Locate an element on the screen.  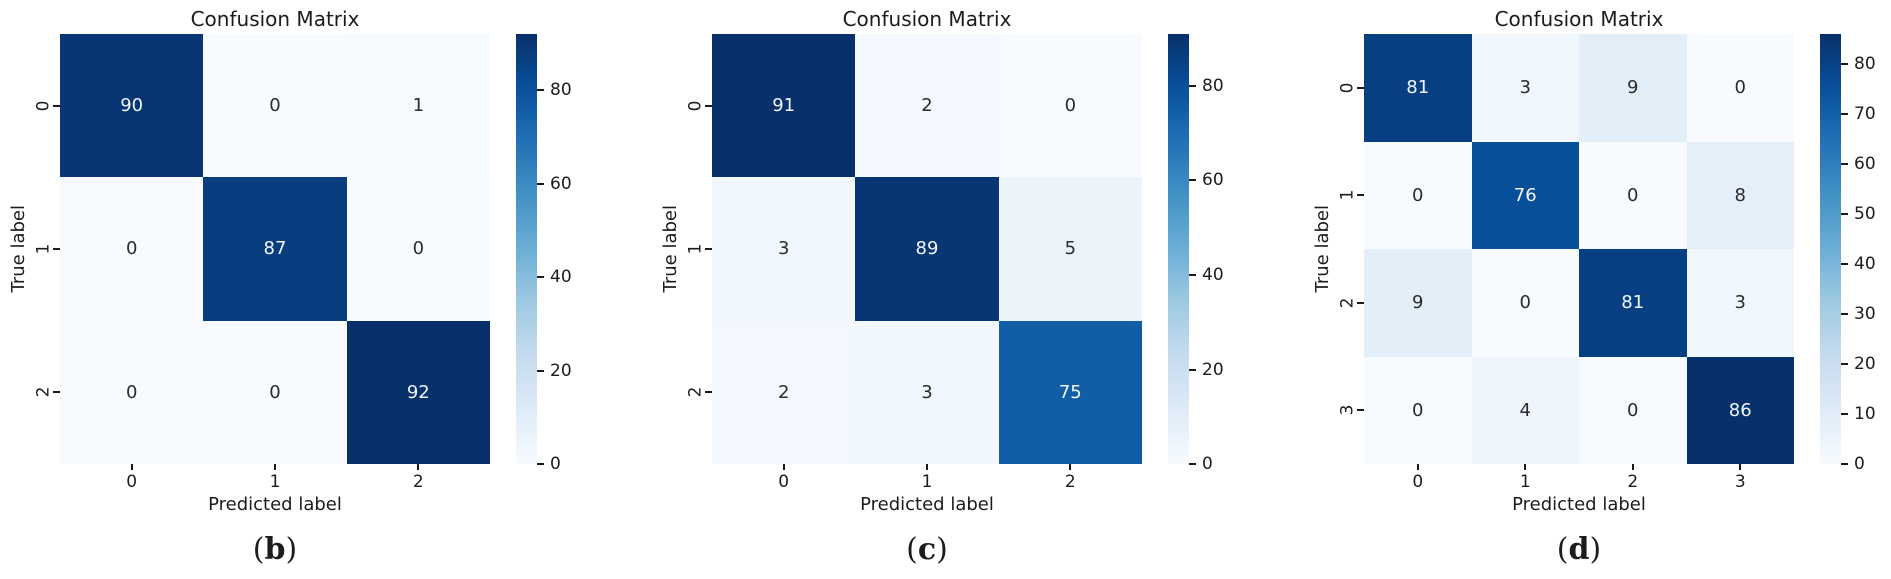
colorbar-ticks: 0 20 40 60 80 is located at coordinates (560, 254).